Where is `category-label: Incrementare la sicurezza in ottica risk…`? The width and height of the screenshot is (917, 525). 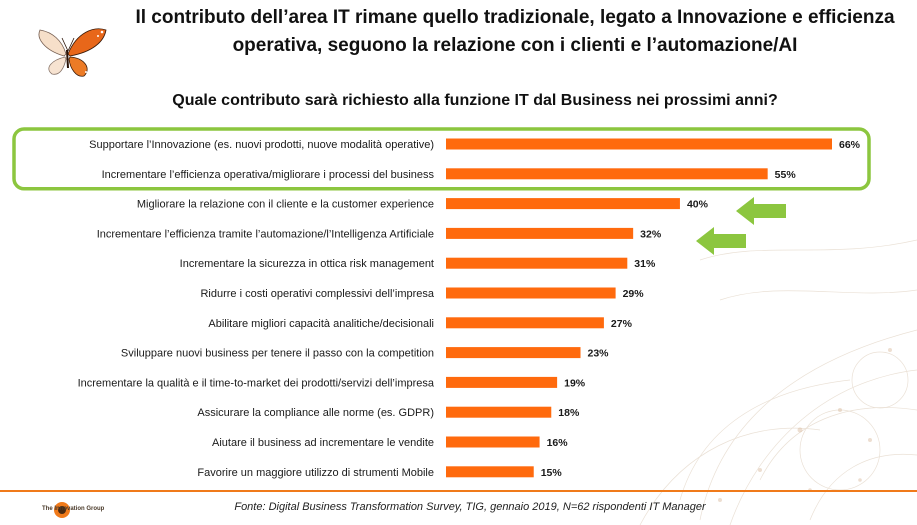 category-label: Incrementare la sicurezza in ottica risk… is located at coordinates (307, 264).